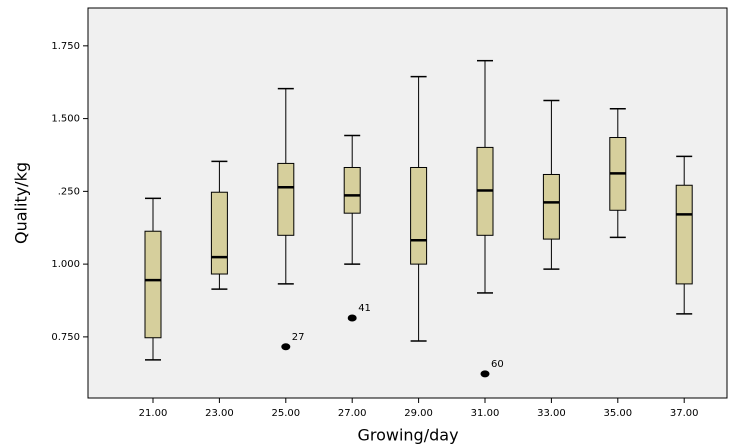 Image resolution: width=741 pixels, height=448 pixels. Describe the element at coordinates (418, 413) in the screenshot. I see `x-tick-label: 29.00` at that location.